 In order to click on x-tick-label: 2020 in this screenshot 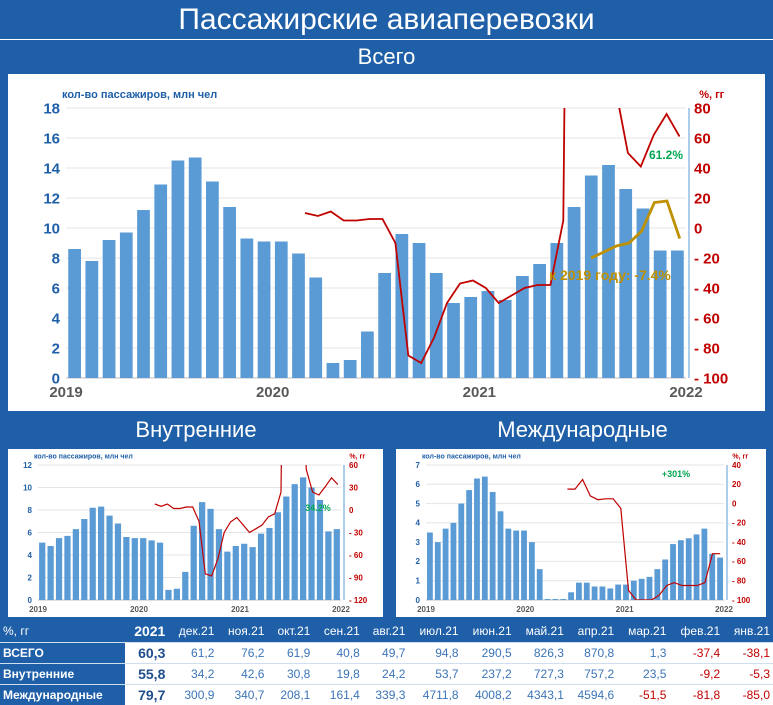, I will do `click(272, 392)`.